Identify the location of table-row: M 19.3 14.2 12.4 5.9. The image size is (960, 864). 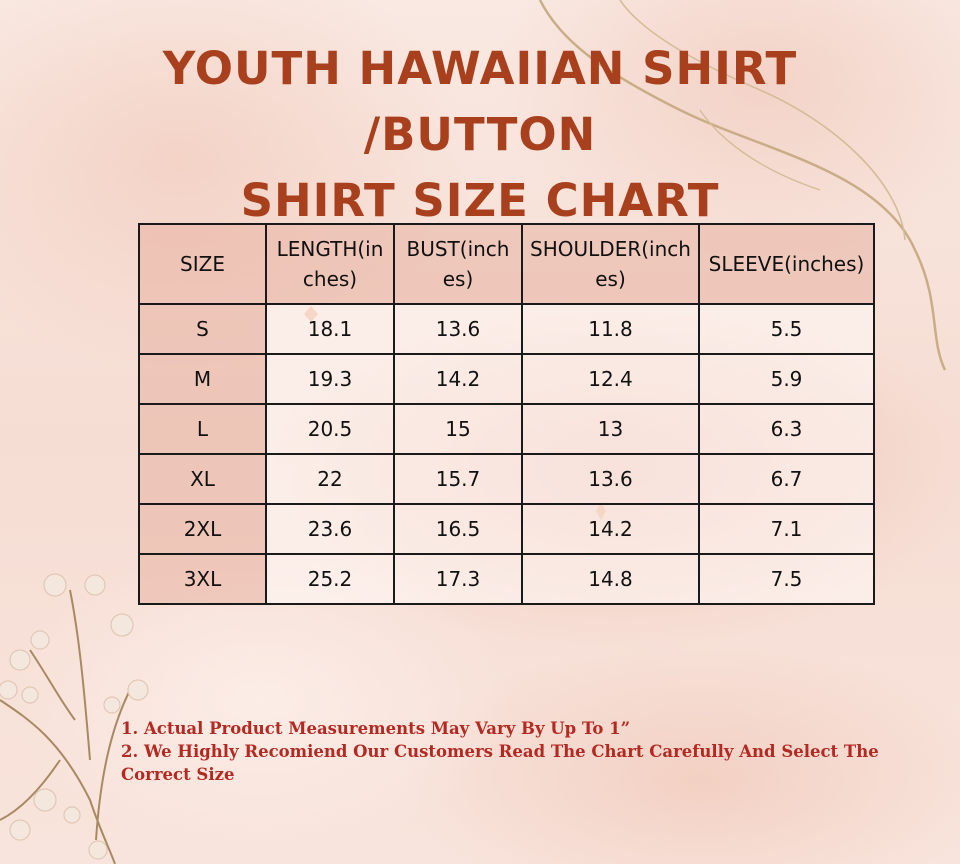
(506, 379).